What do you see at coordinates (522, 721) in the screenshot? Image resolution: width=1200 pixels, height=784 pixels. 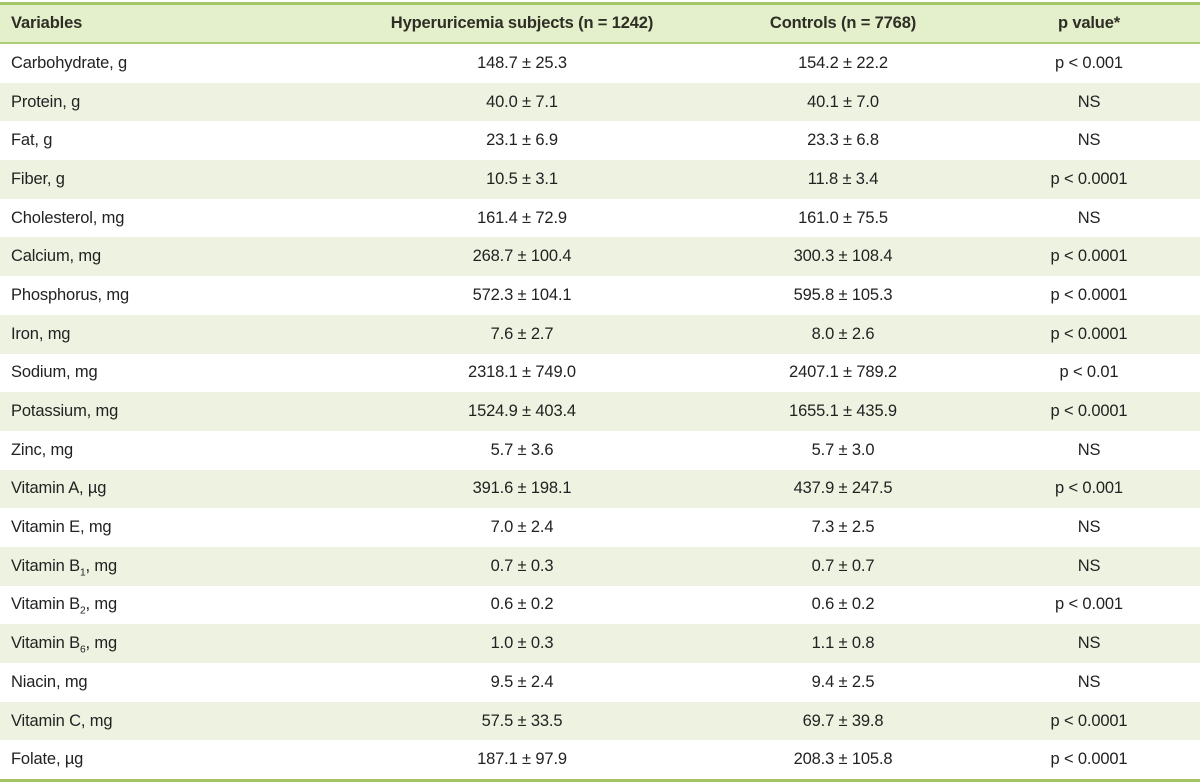 I see `hyperuricemia-value: 57.5 ± 33.5` at bounding box center [522, 721].